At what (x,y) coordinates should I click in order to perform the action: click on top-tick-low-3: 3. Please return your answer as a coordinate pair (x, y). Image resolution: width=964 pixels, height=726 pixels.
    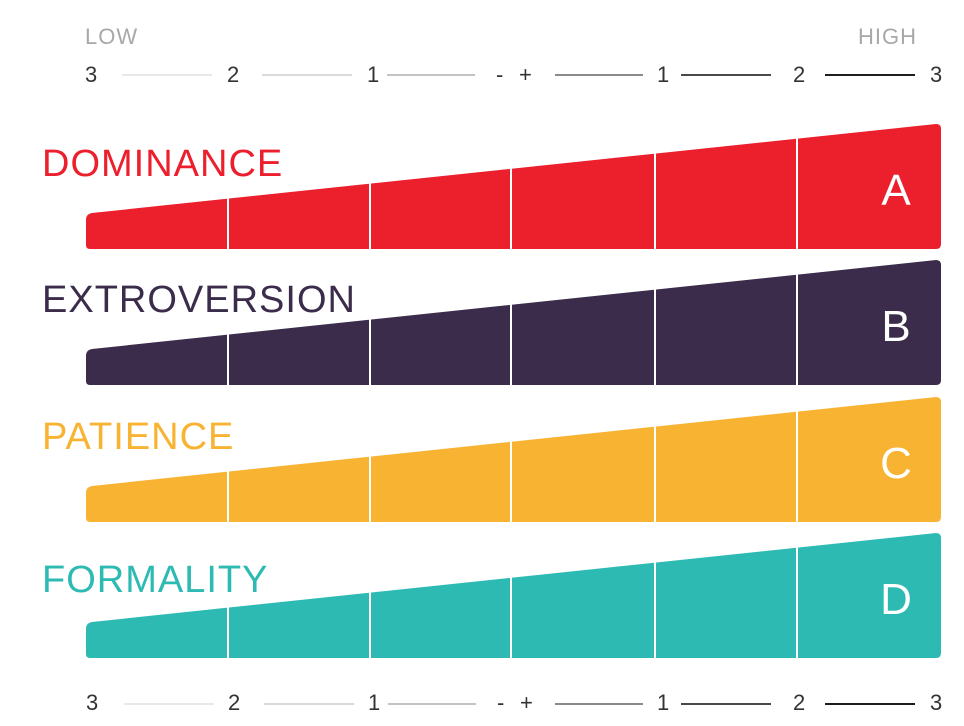
    Looking at the image, I should click on (91, 74).